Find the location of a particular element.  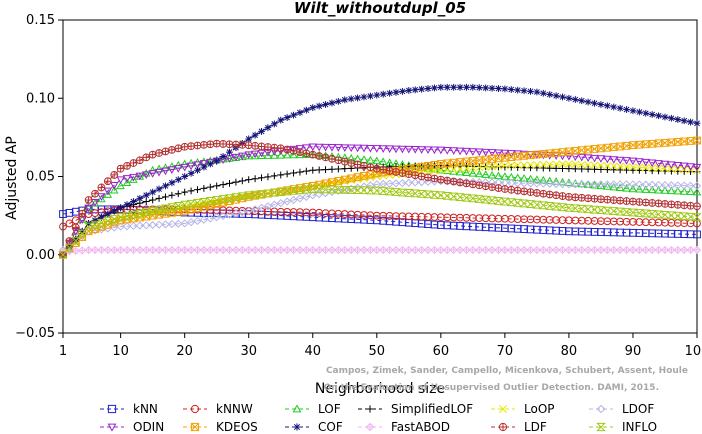

y-tick-label: 0.15 is located at coordinates (40, 20).